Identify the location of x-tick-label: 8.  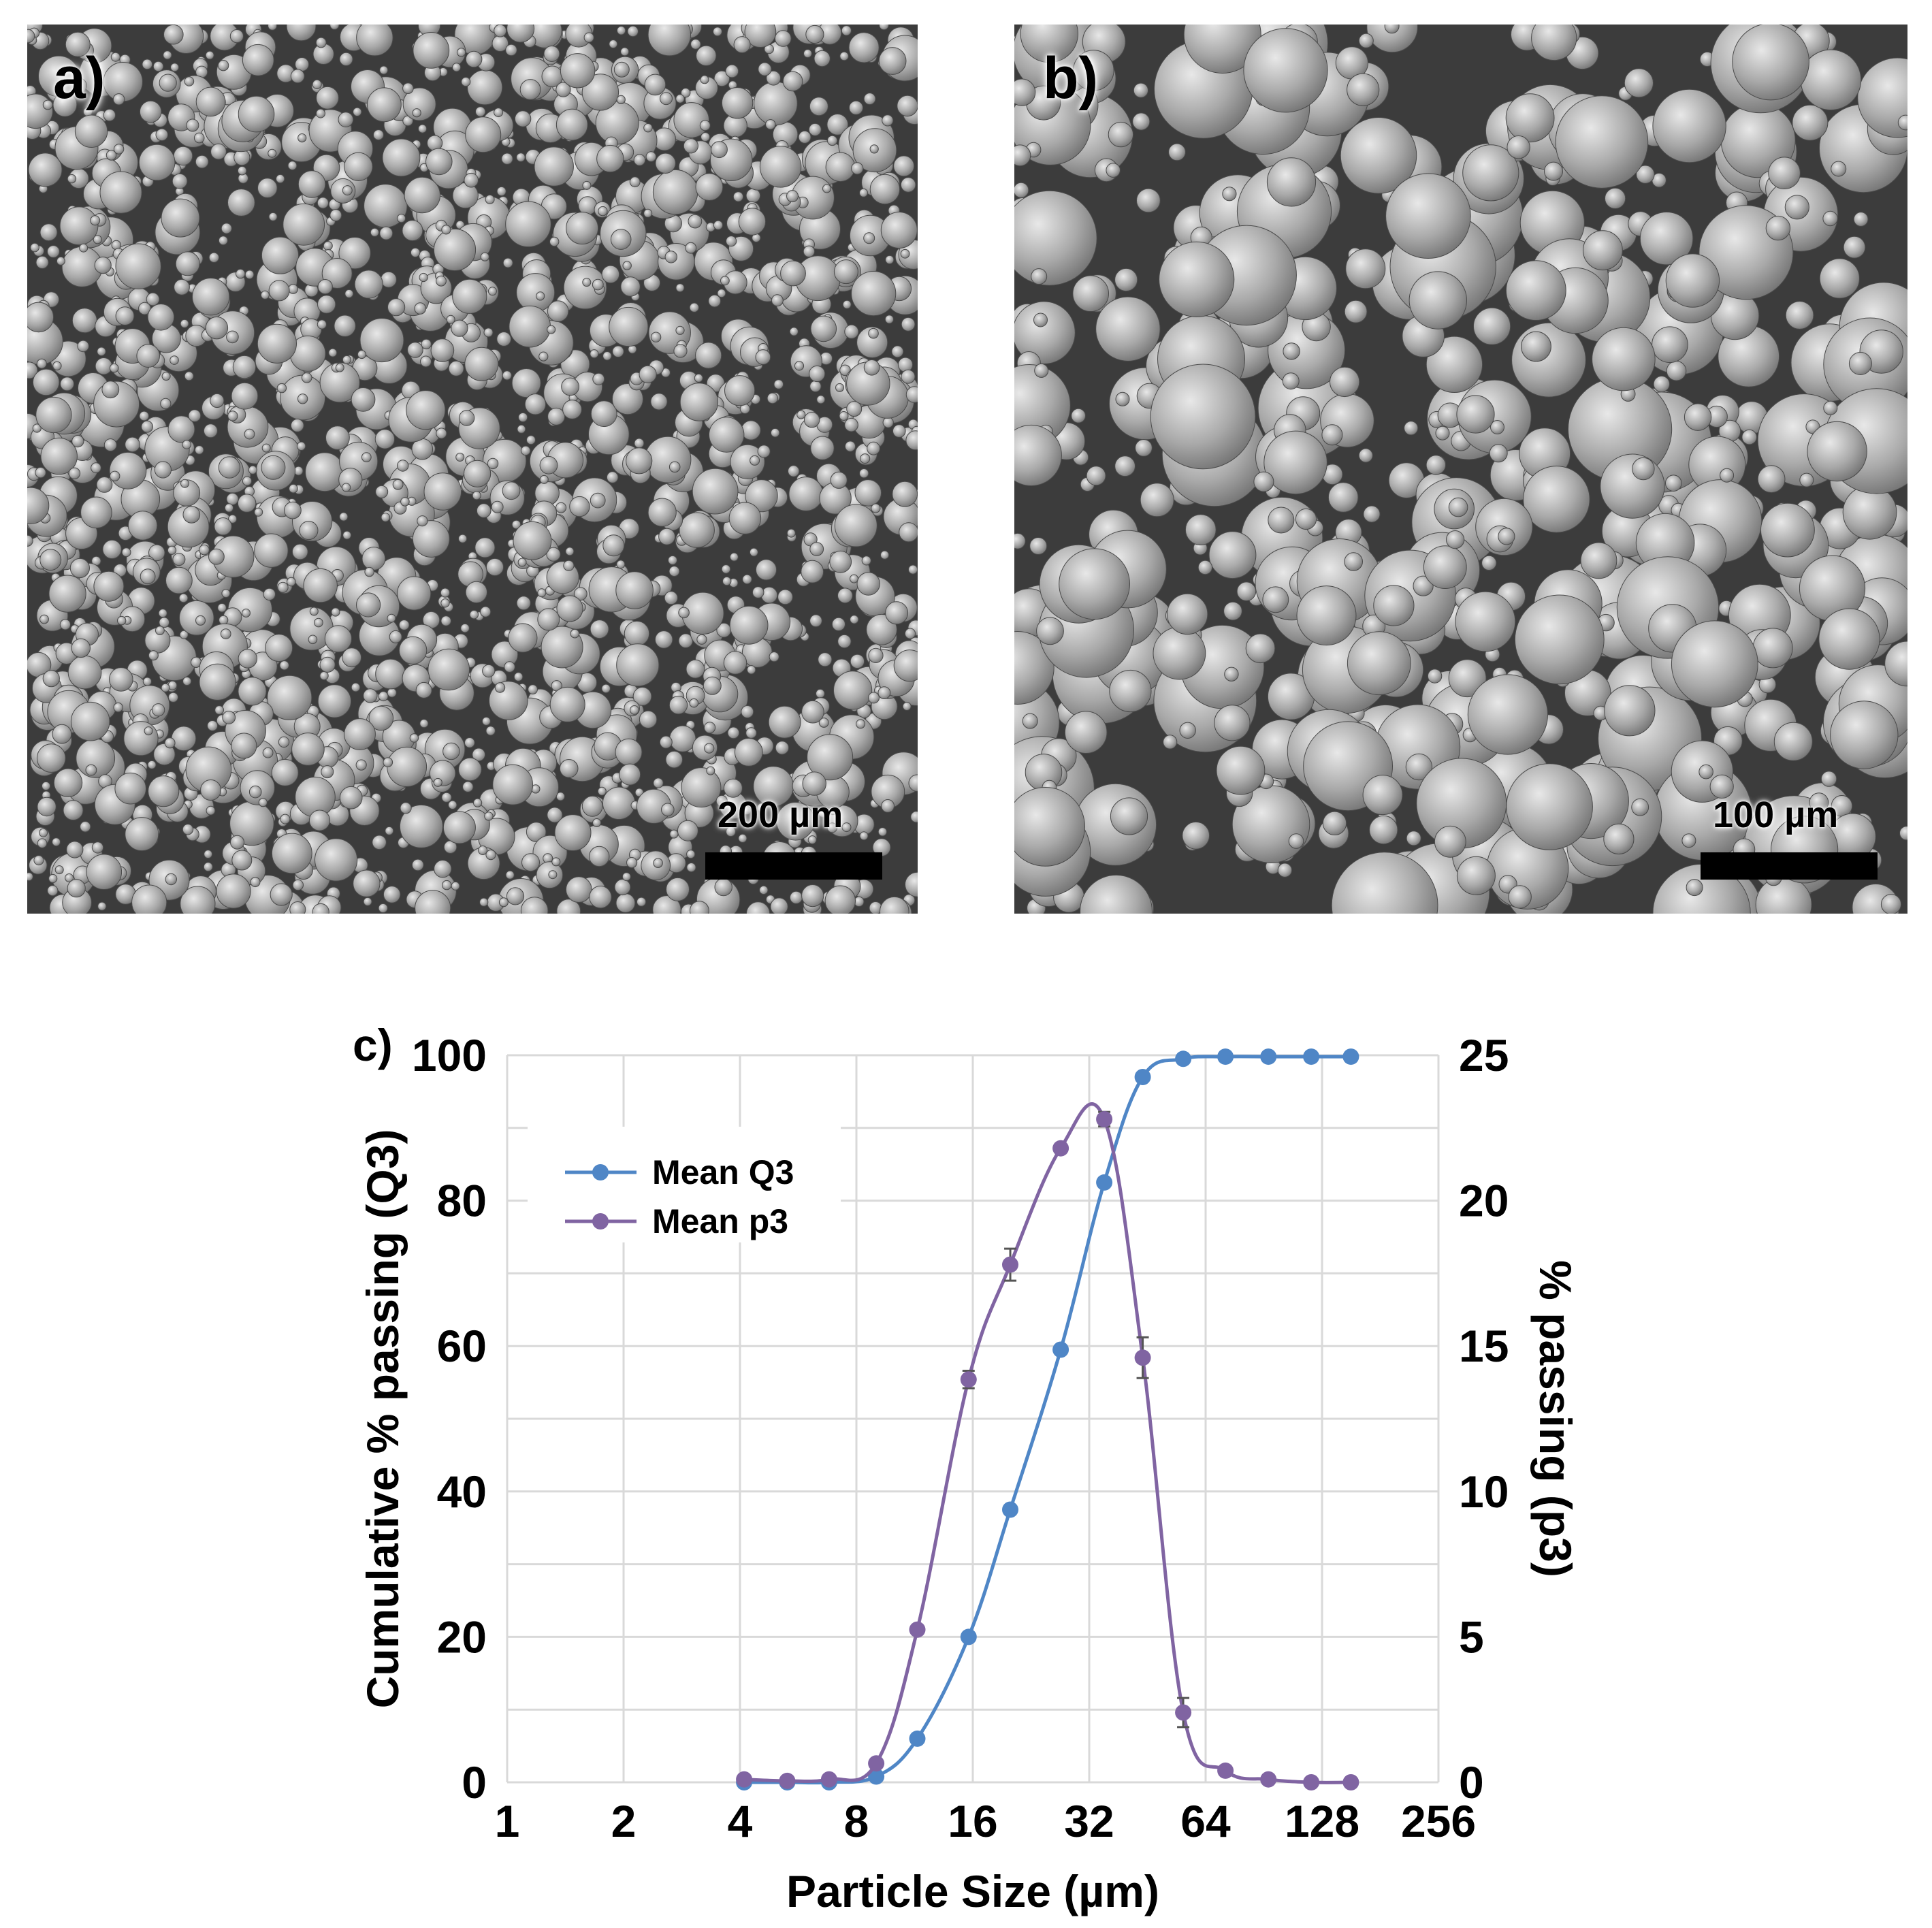
(856, 1821).